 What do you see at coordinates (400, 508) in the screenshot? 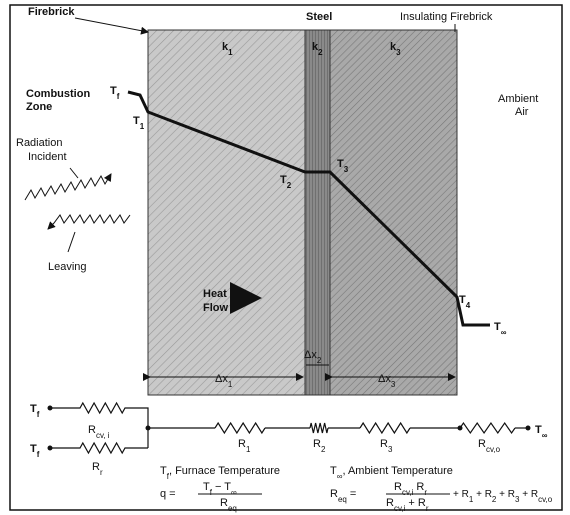
I see `subscript: cv,i` at bounding box center [400, 508].